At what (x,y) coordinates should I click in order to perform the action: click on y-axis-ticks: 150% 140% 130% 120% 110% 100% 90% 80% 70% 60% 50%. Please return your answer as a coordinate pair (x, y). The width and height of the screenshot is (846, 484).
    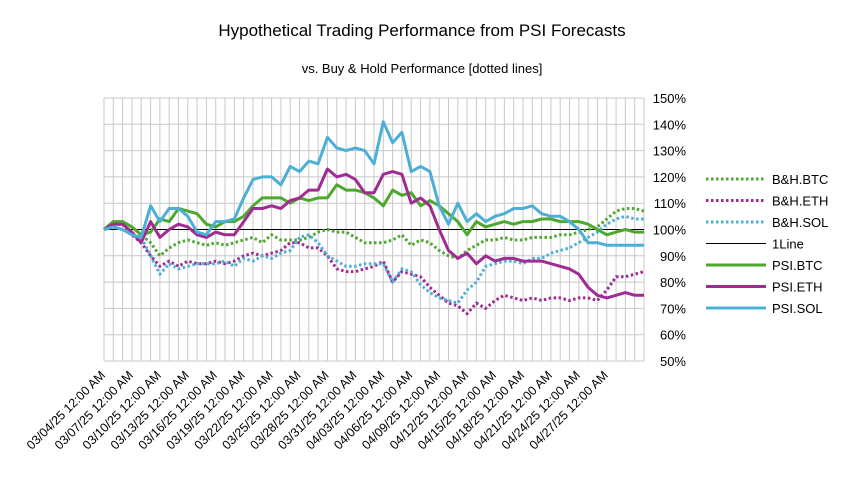
    Looking at the image, I should click on (670, 230).